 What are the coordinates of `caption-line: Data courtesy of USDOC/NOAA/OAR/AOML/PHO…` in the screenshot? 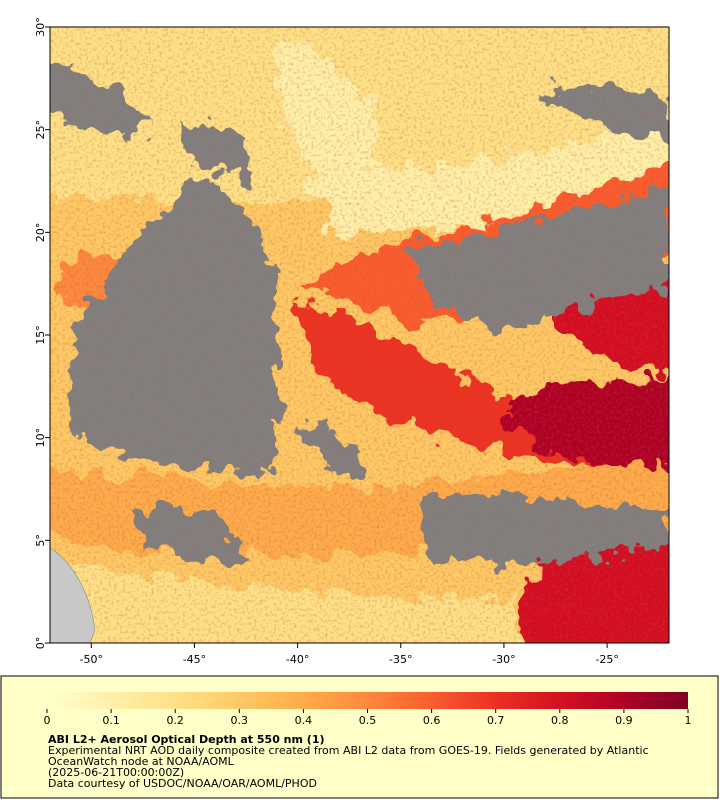 It's located at (182, 783).